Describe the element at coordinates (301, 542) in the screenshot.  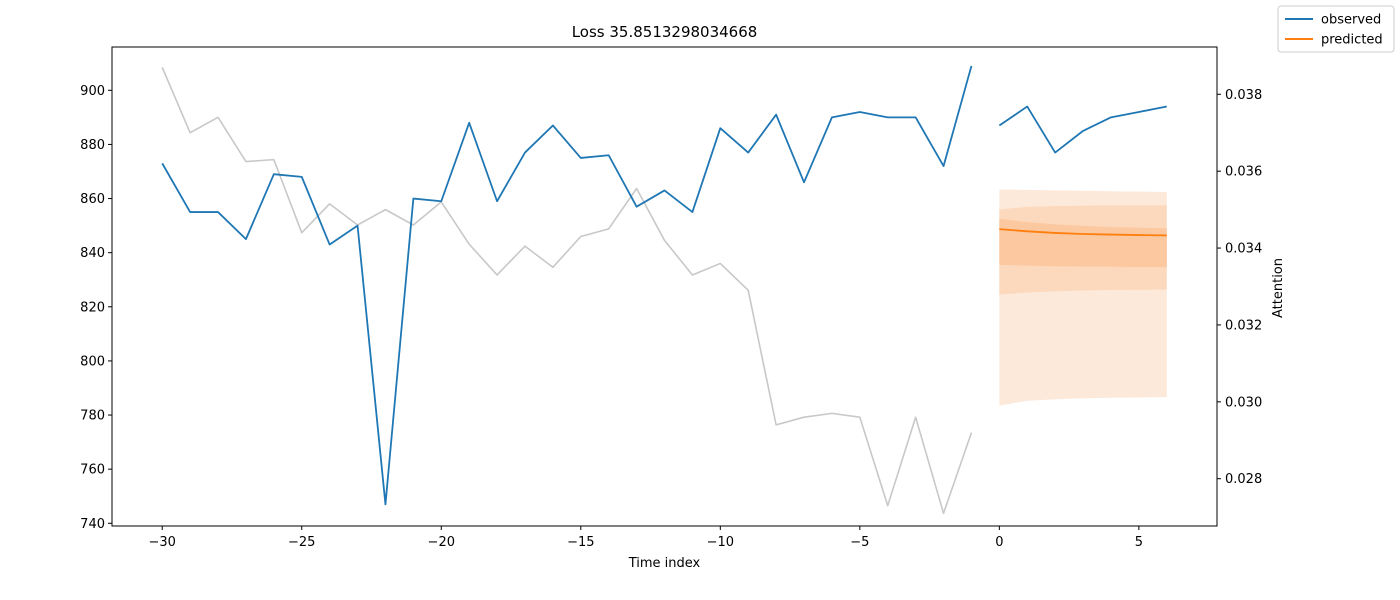
I see `x-tick-label: −25` at that location.